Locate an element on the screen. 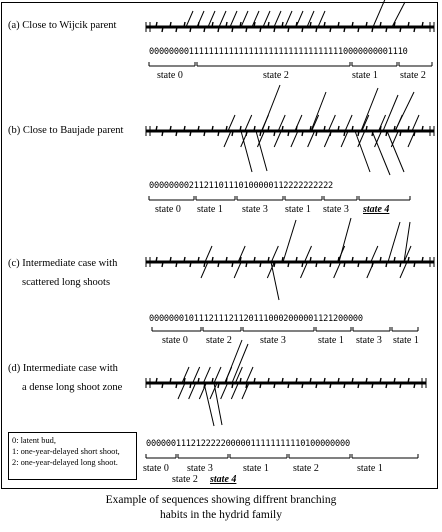 The image size is (442, 532). panel-c-state-label: state 0 is located at coordinates (175, 340).